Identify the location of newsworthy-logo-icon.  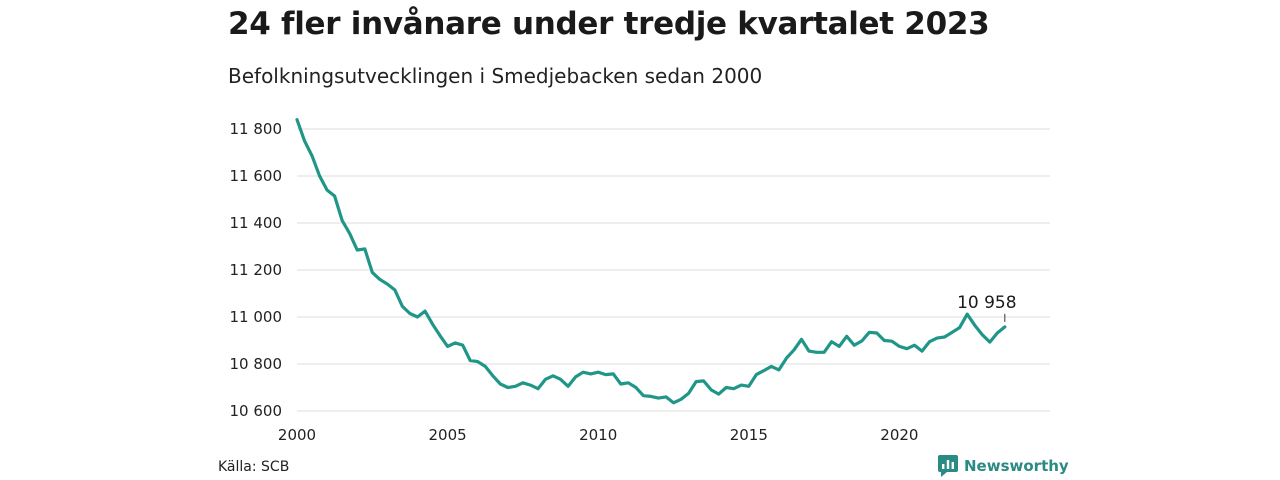
(948, 466).